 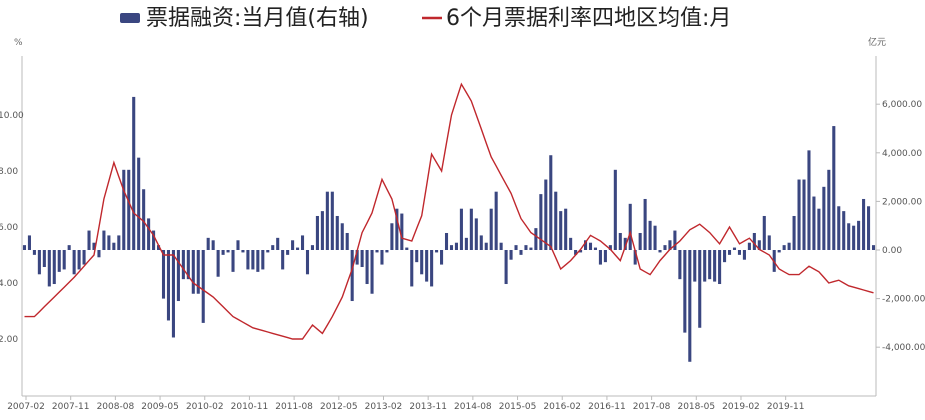 I want to click on x-tick-label: 2007-11, so click(x=71, y=407).